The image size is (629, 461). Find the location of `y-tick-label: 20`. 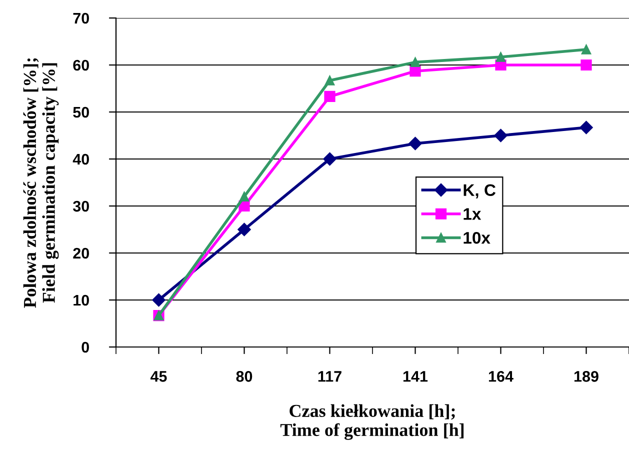

y-tick-label: 20 is located at coordinates (81, 253).